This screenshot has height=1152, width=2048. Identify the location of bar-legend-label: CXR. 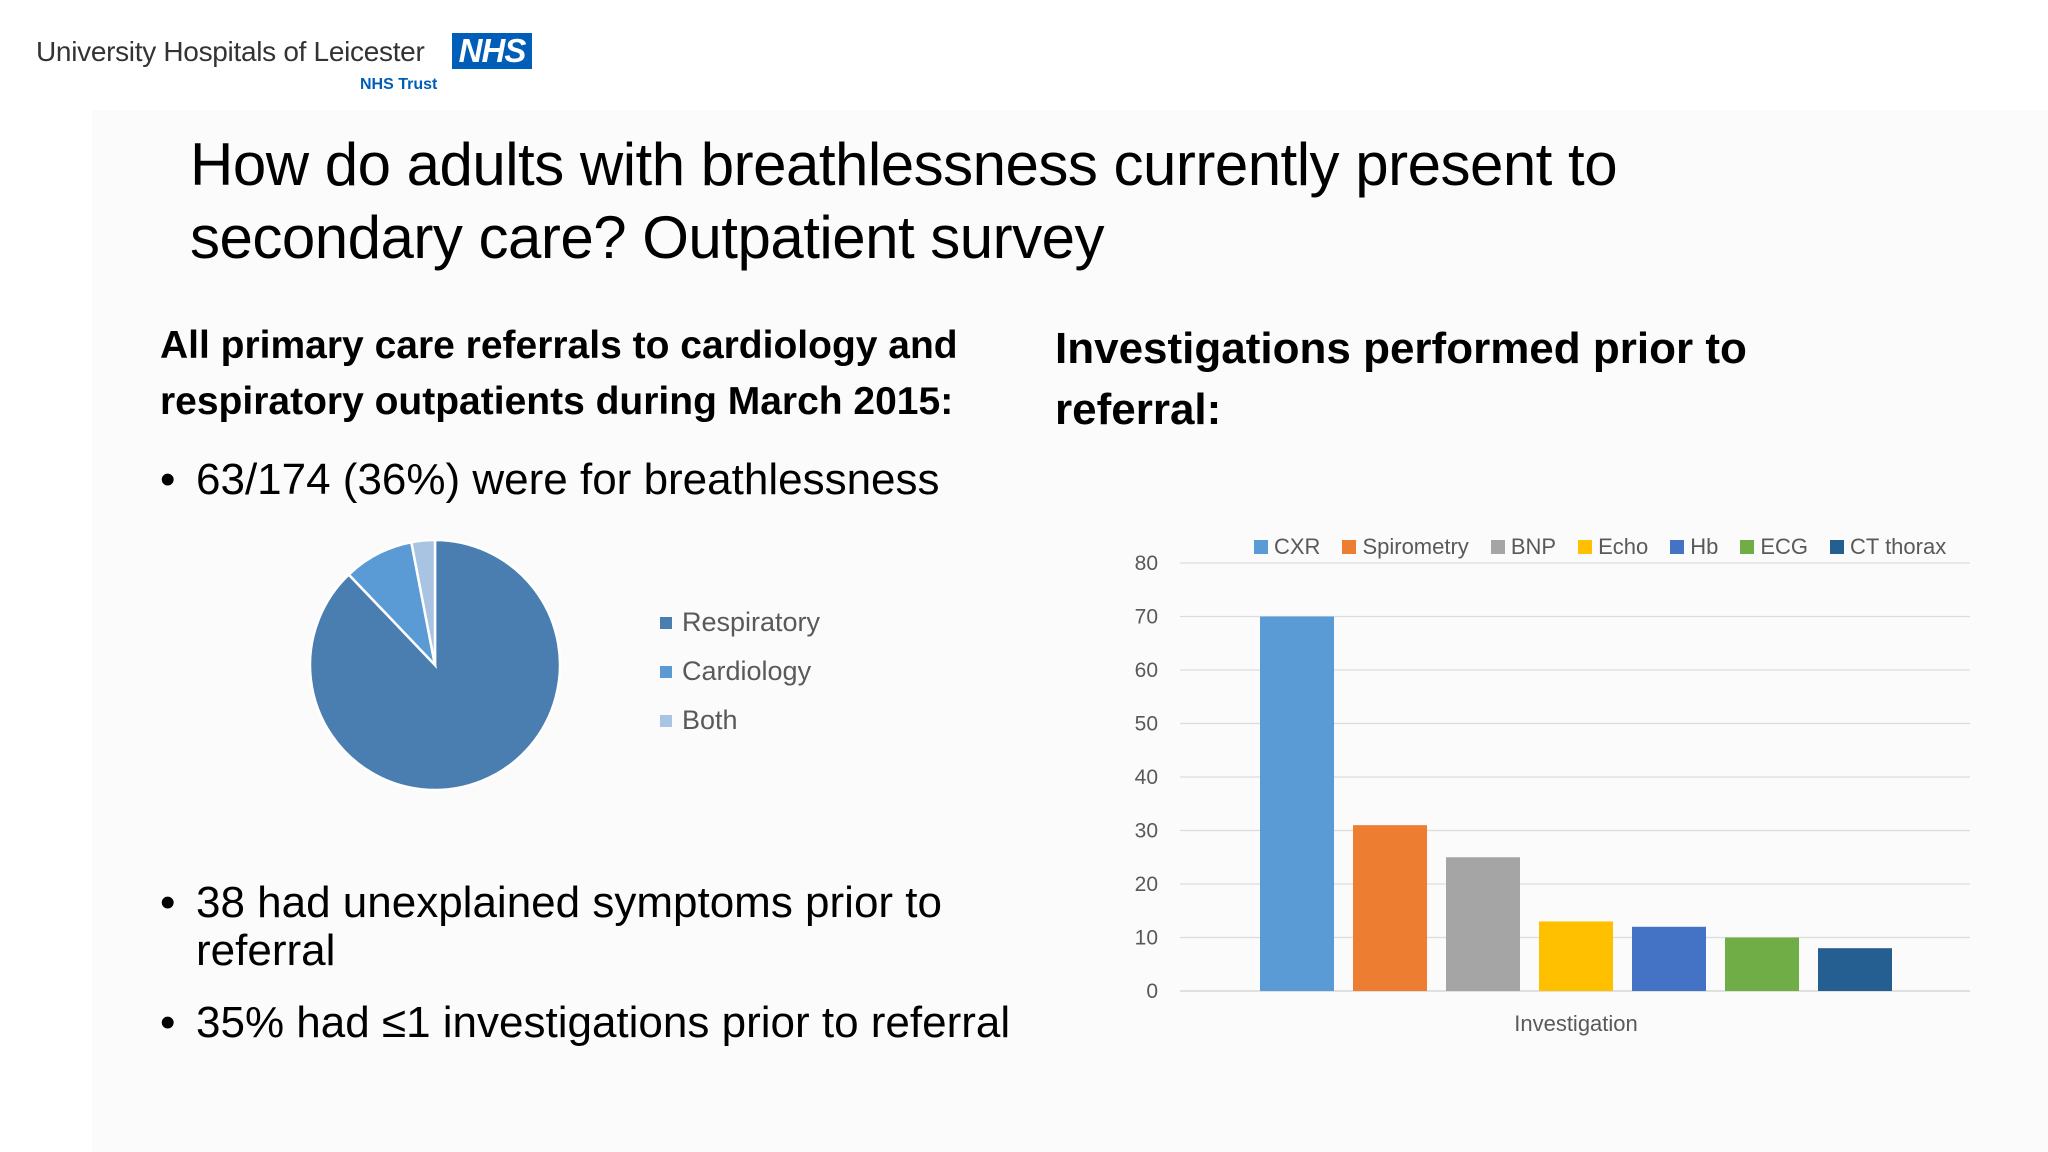
(1297, 546).